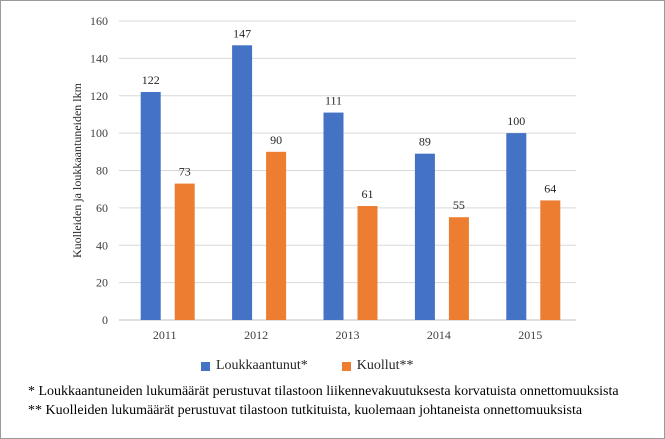 The image size is (665, 439). I want to click on data-label-injured: 147, so click(242, 33).